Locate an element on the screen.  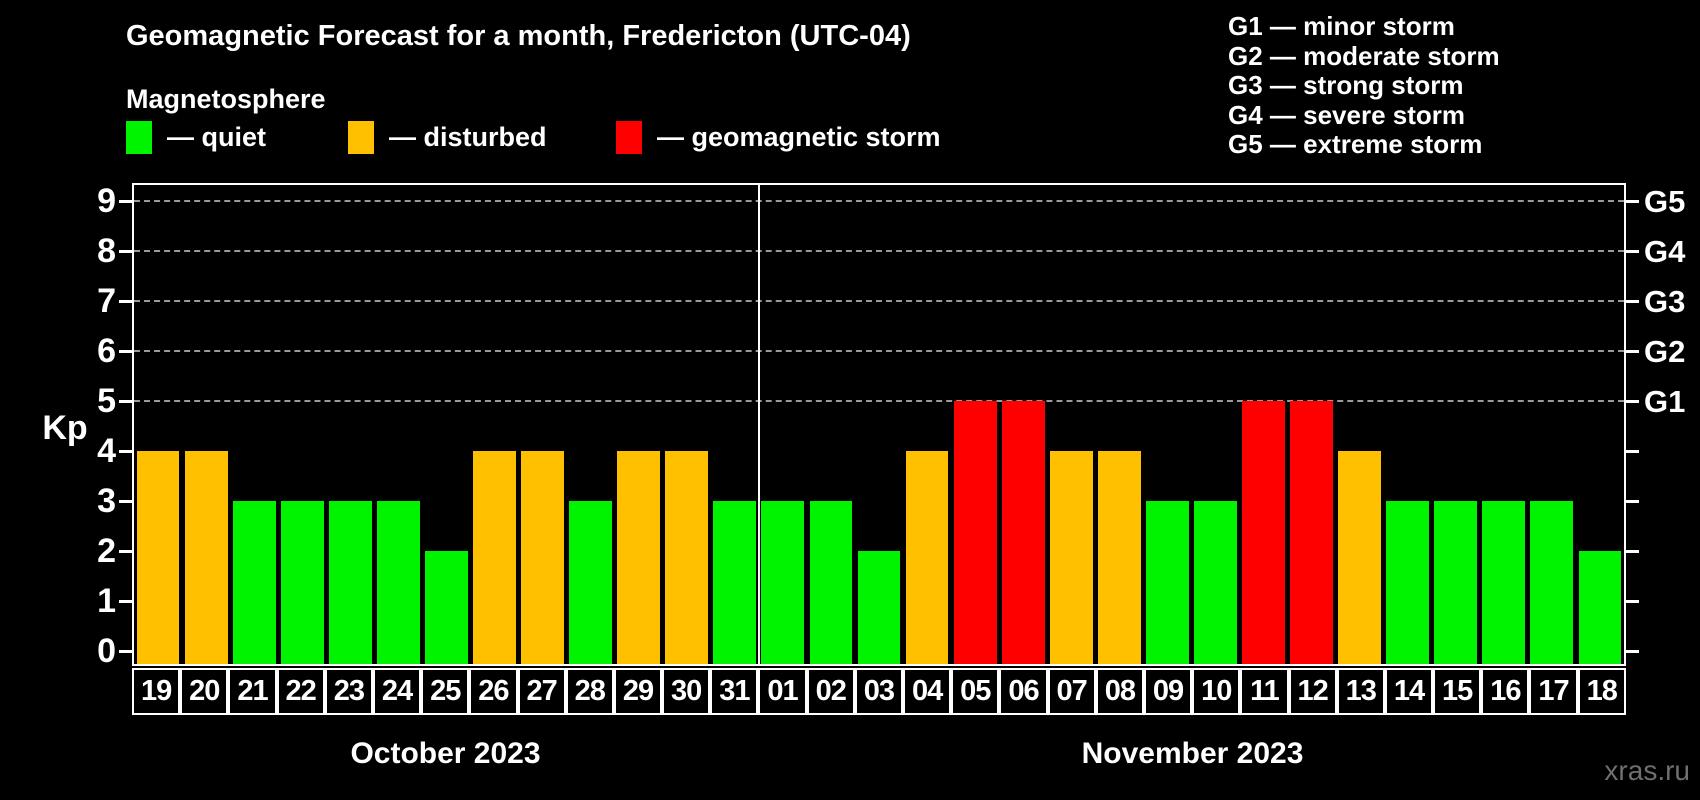
legend-label-disturbed: — disturbed is located at coordinates (468, 136).